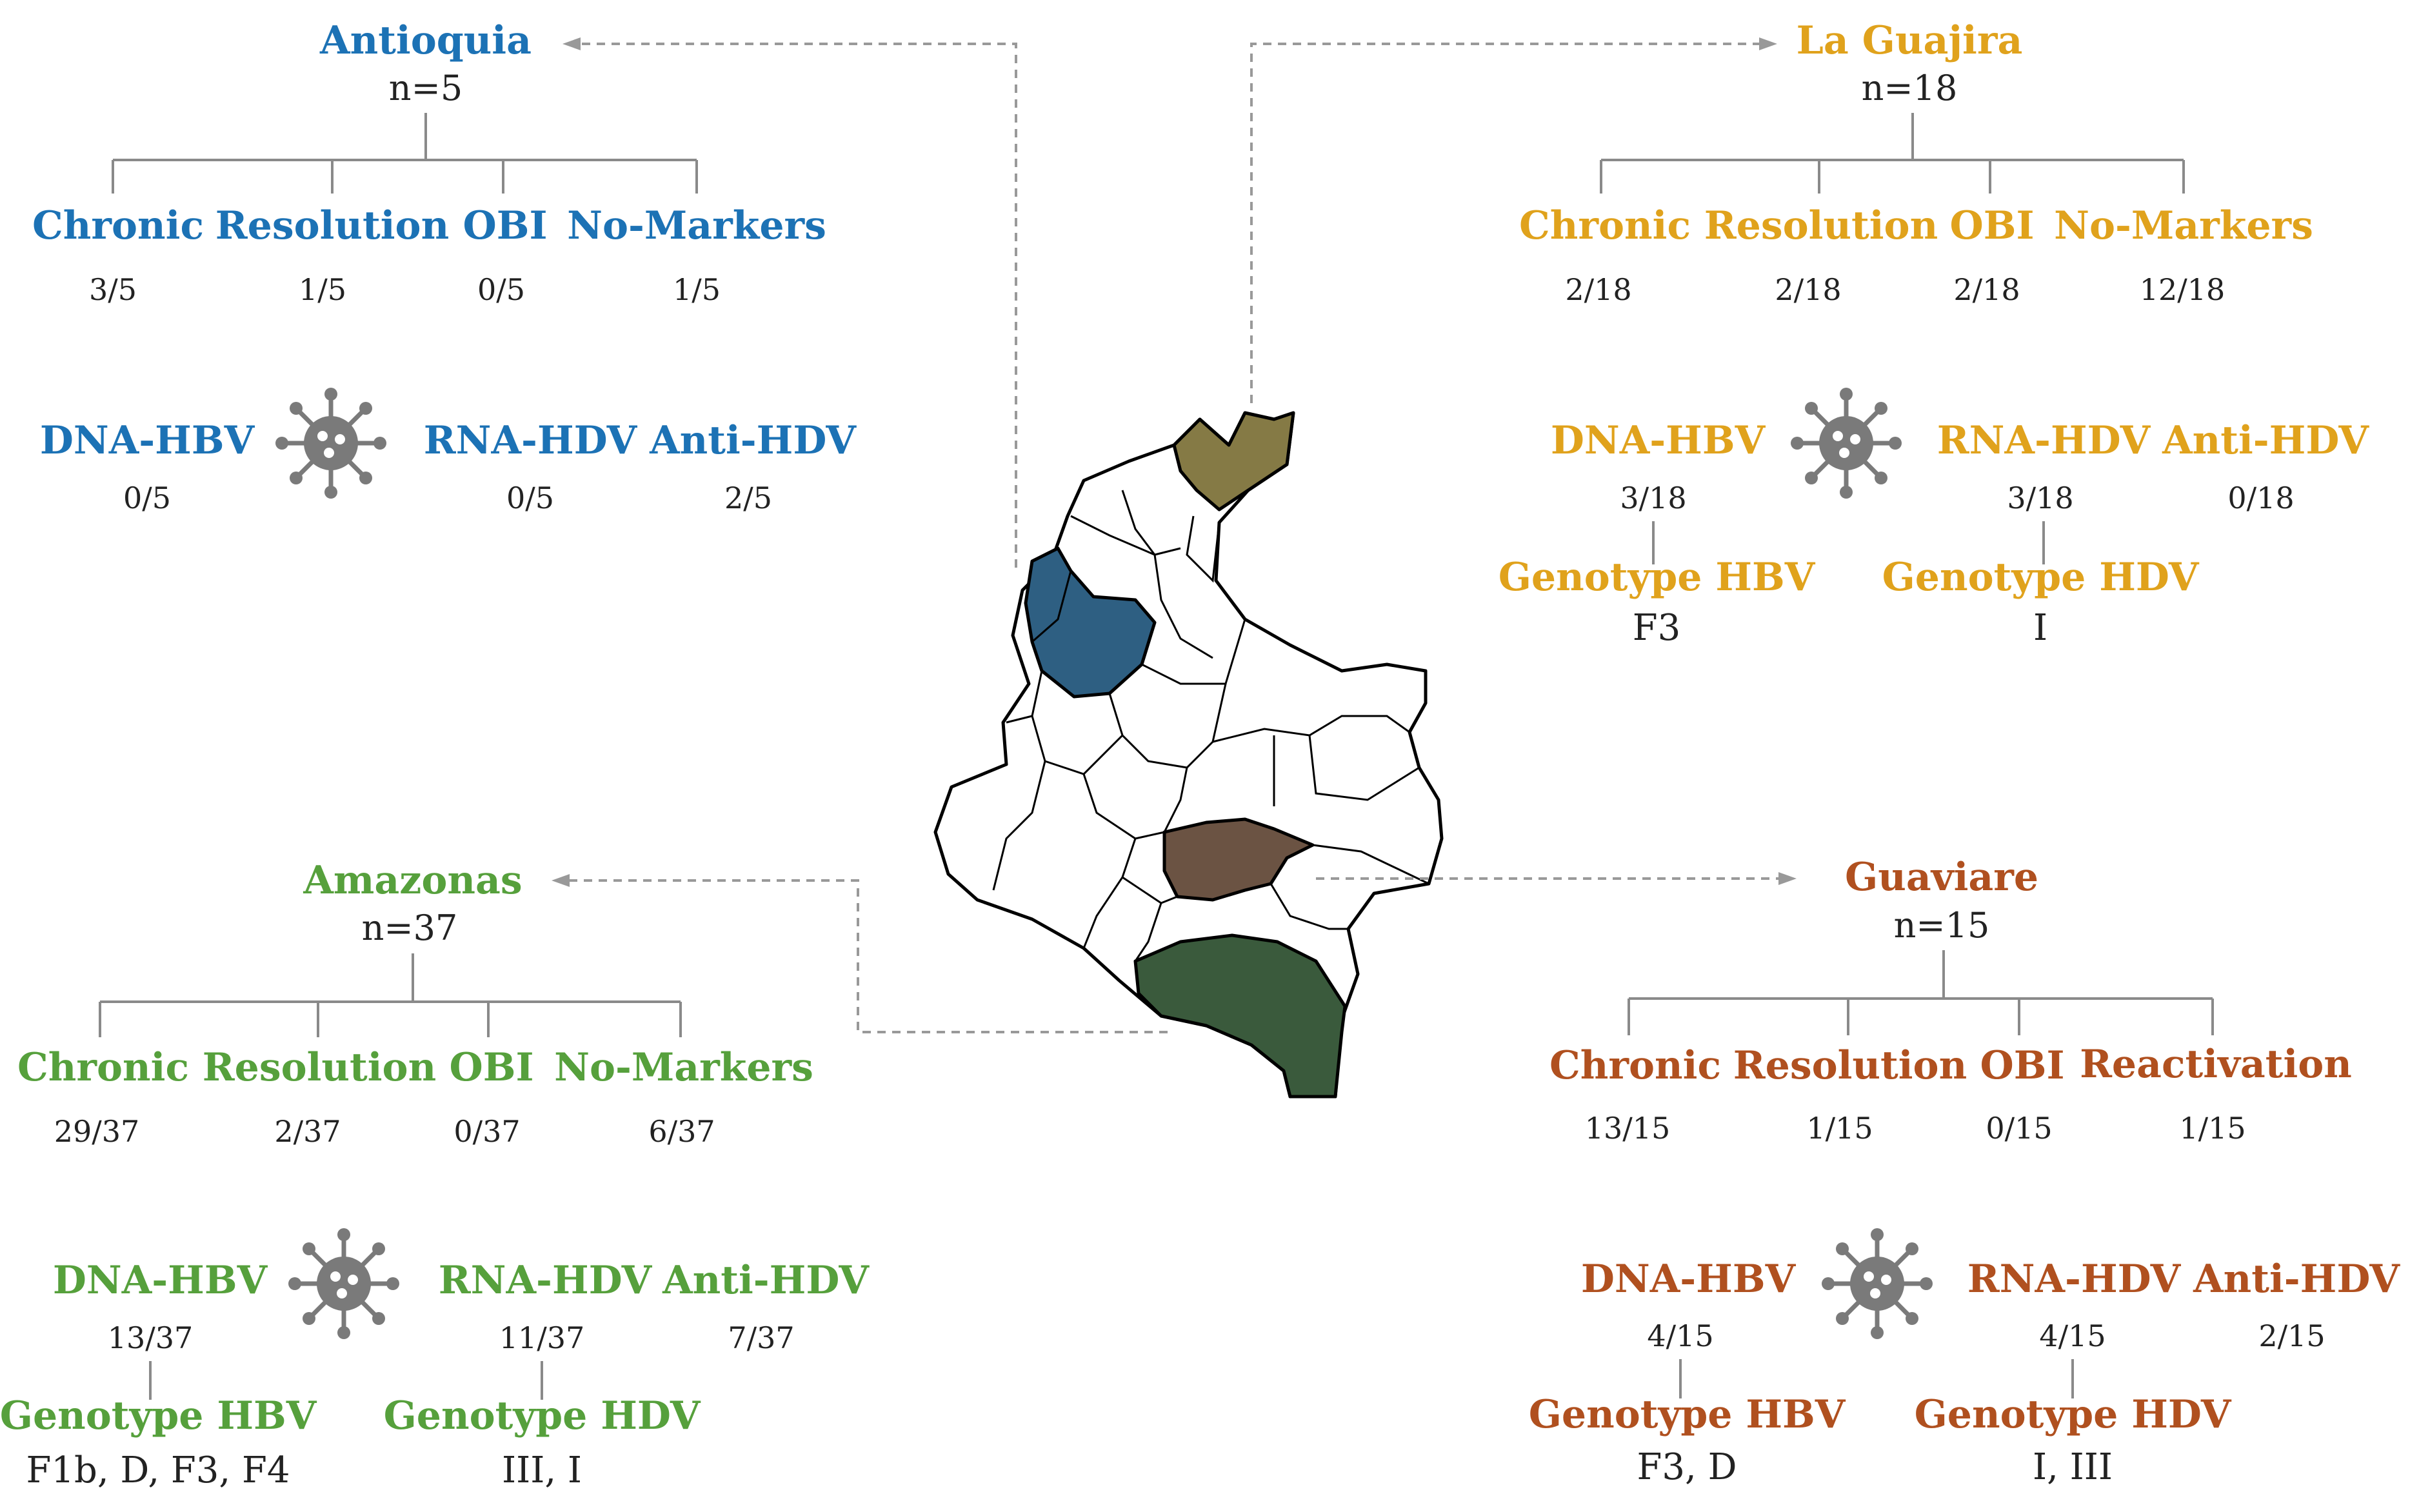 Image resolution: width=2410 pixels, height=1512 pixels. Describe the element at coordinates (761, 1337) in the screenshot. I see `anti-hdv-value: 7/37` at that location.